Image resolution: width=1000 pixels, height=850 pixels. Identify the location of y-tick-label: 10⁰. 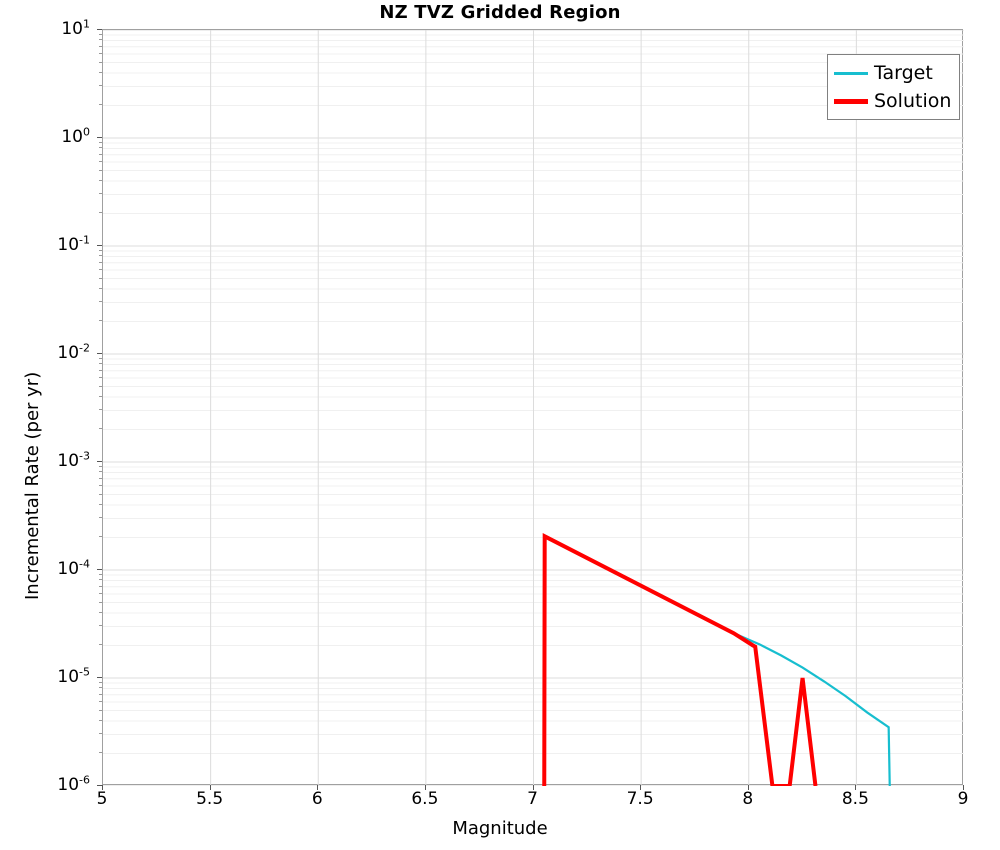
(75, 136).